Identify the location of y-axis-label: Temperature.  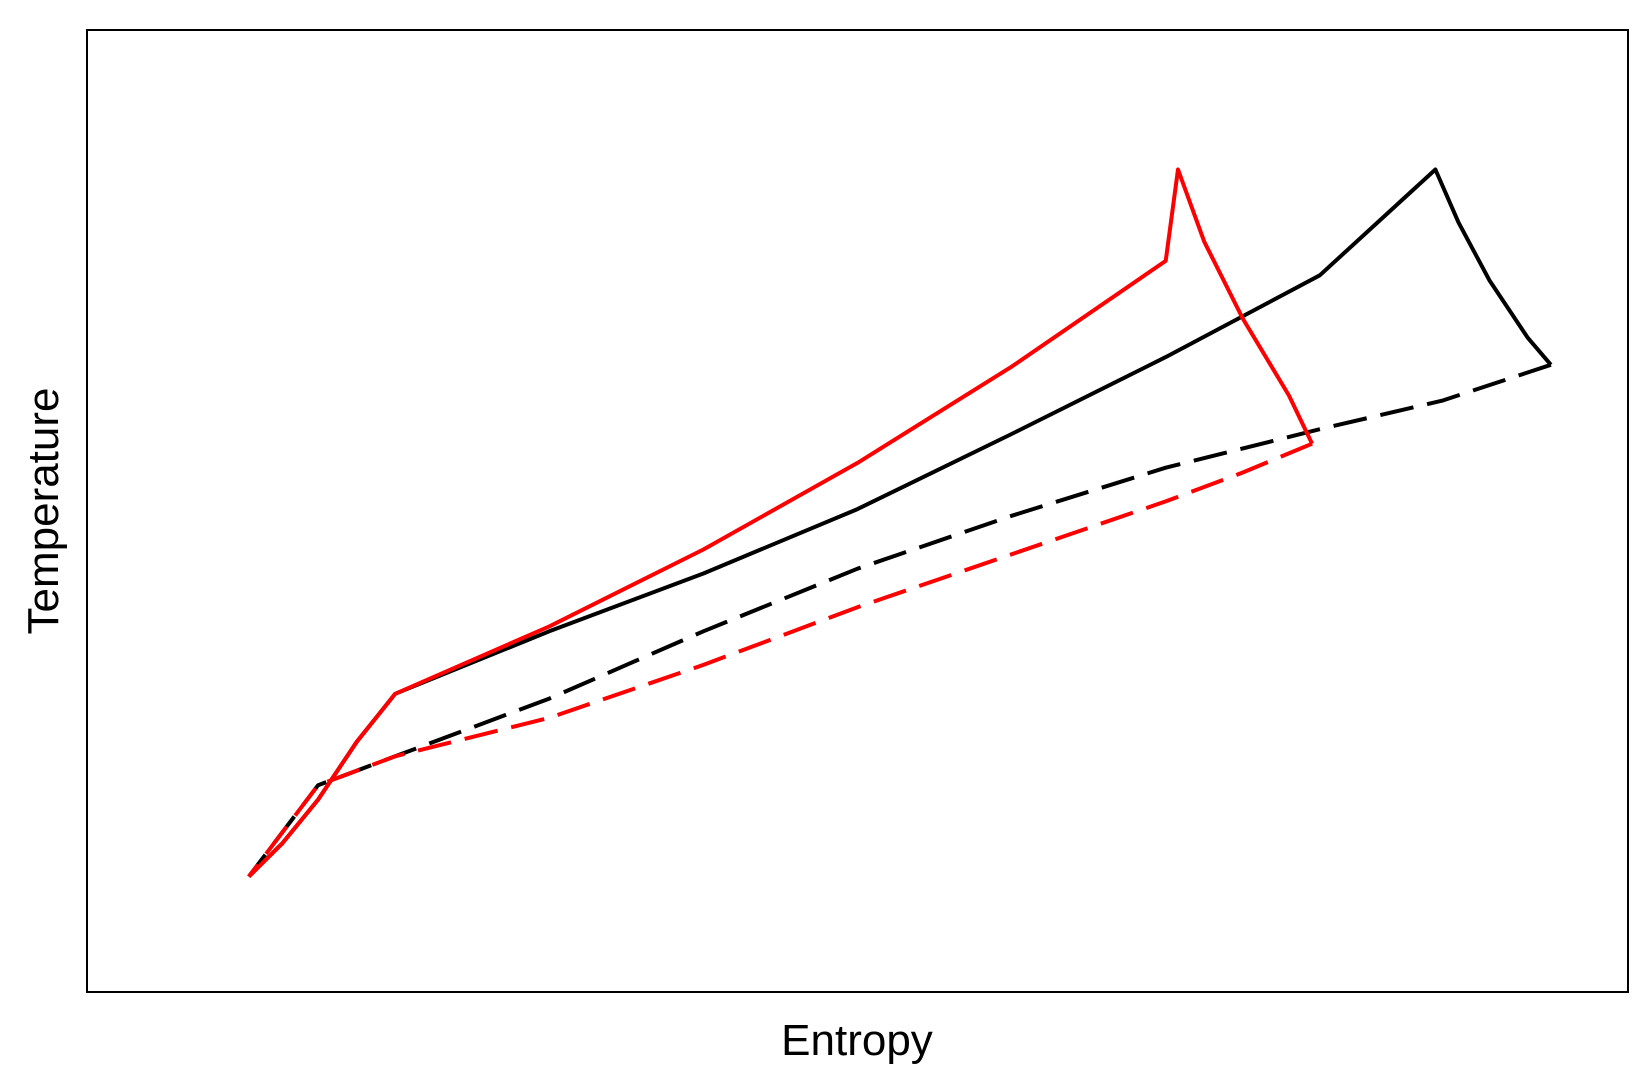
(43, 510).